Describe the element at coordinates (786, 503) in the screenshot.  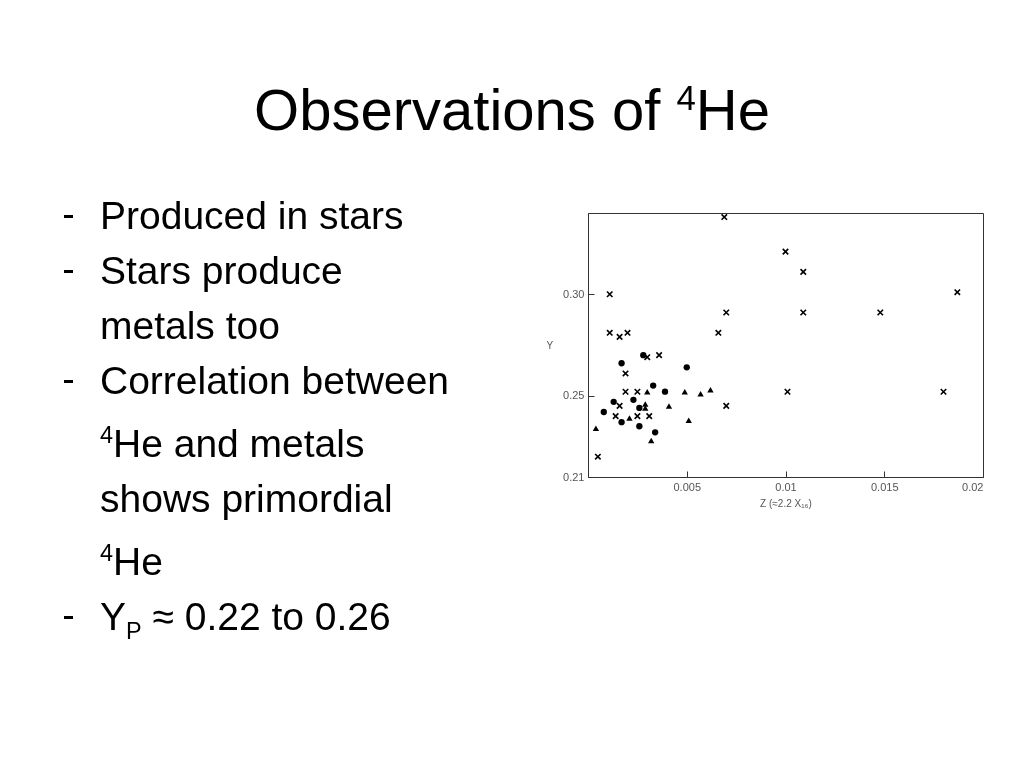
I see `x-axis-title: Z (≈2.2 X₁₆)` at that location.